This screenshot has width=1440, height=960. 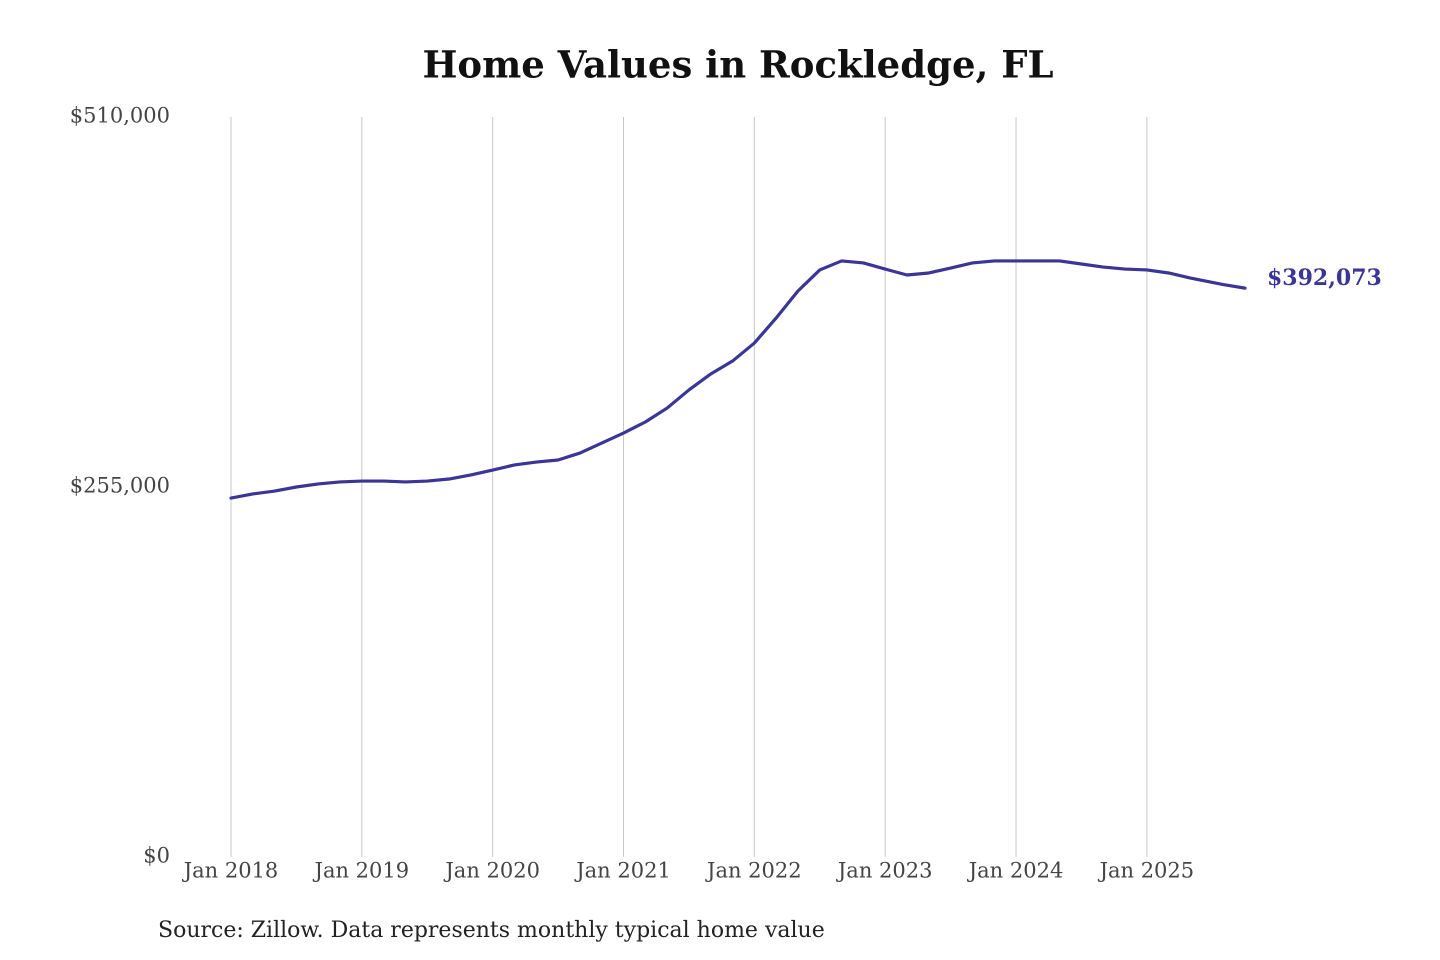 What do you see at coordinates (120, 116) in the screenshot?
I see `y-tick-label: $510,000` at bounding box center [120, 116].